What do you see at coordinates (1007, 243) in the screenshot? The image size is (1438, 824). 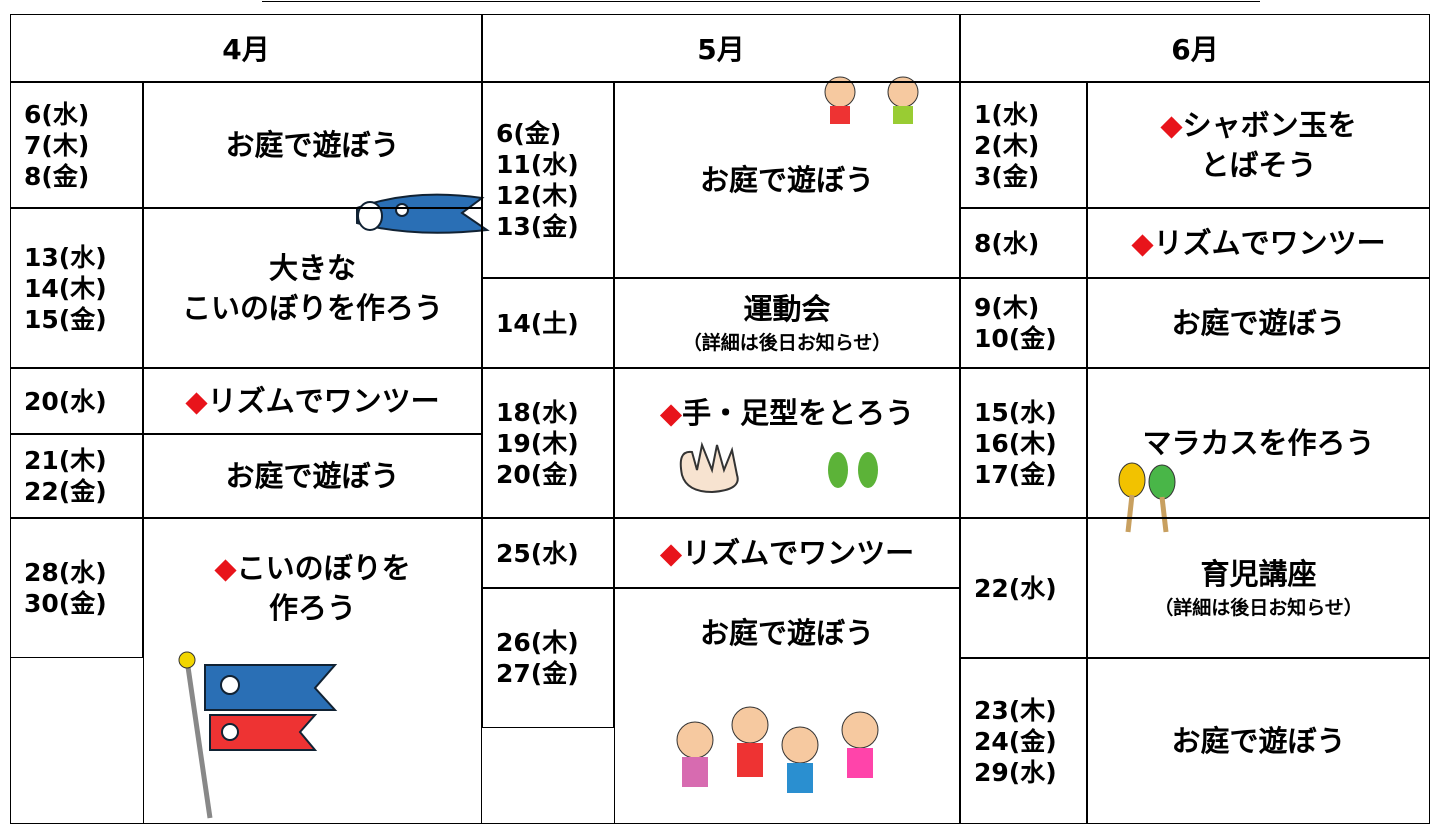 I see `date: 8(水)` at bounding box center [1007, 243].